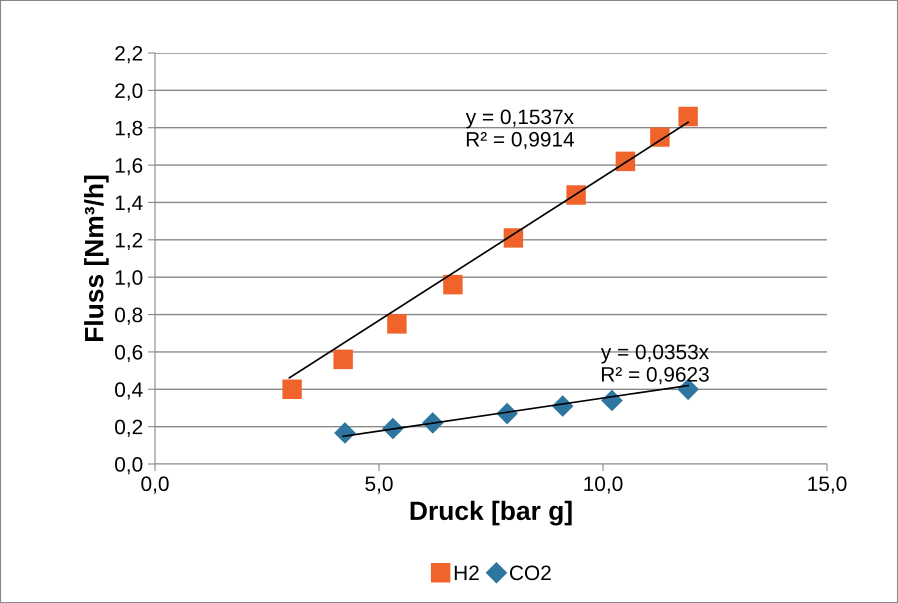 The image size is (898, 603). What do you see at coordinates (128, 465) in the screenshot?
I see `y-tick-label: 0,0` at bounding box center [128, 465].